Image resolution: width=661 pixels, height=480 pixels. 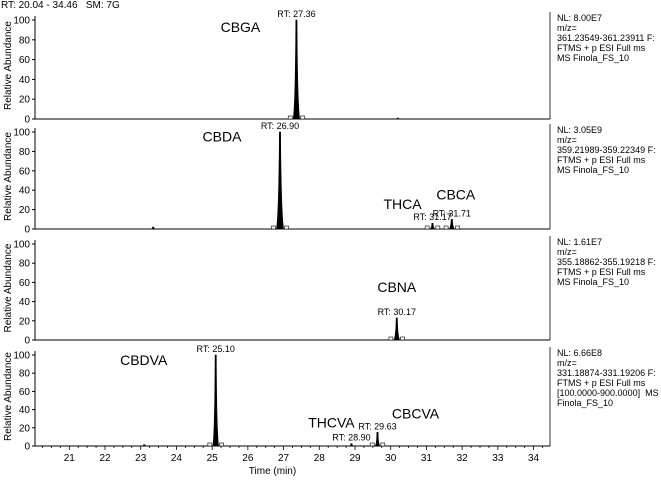 I want to click on x-tick-label: 27, so click(x=284, y=458).